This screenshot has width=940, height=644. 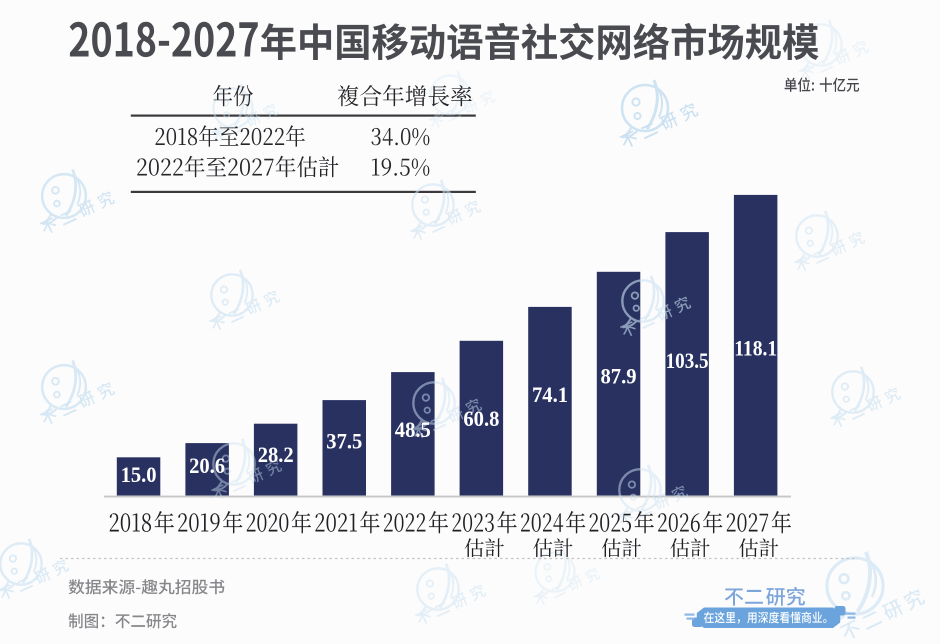 What do you see at coordinates (139, 474) in the screenshot?
I see `svg-text: 15.0` at bounding box center [139, 474].